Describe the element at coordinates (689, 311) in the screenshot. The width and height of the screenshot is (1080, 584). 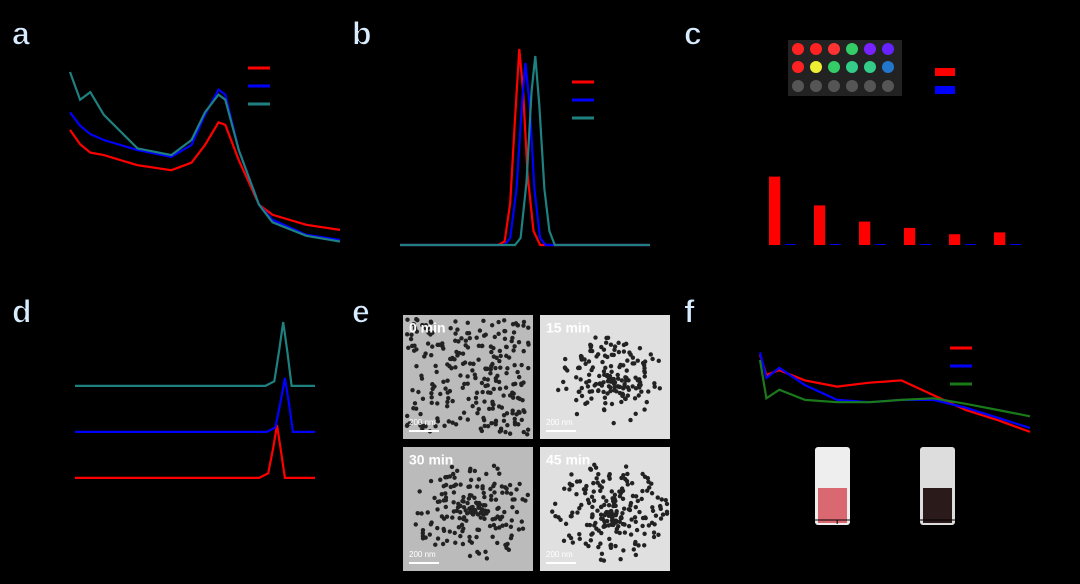
I see `panel-label: f` at that location.